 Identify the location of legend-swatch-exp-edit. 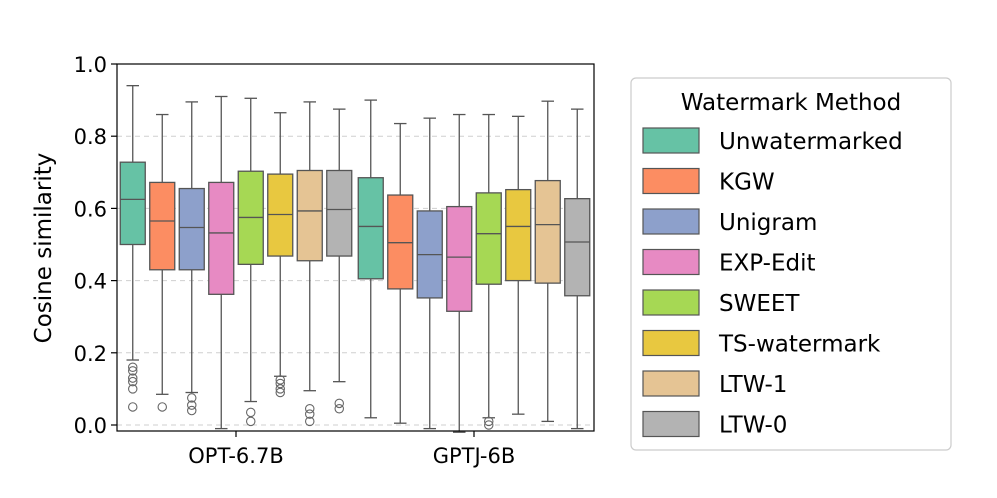
(671, 262).